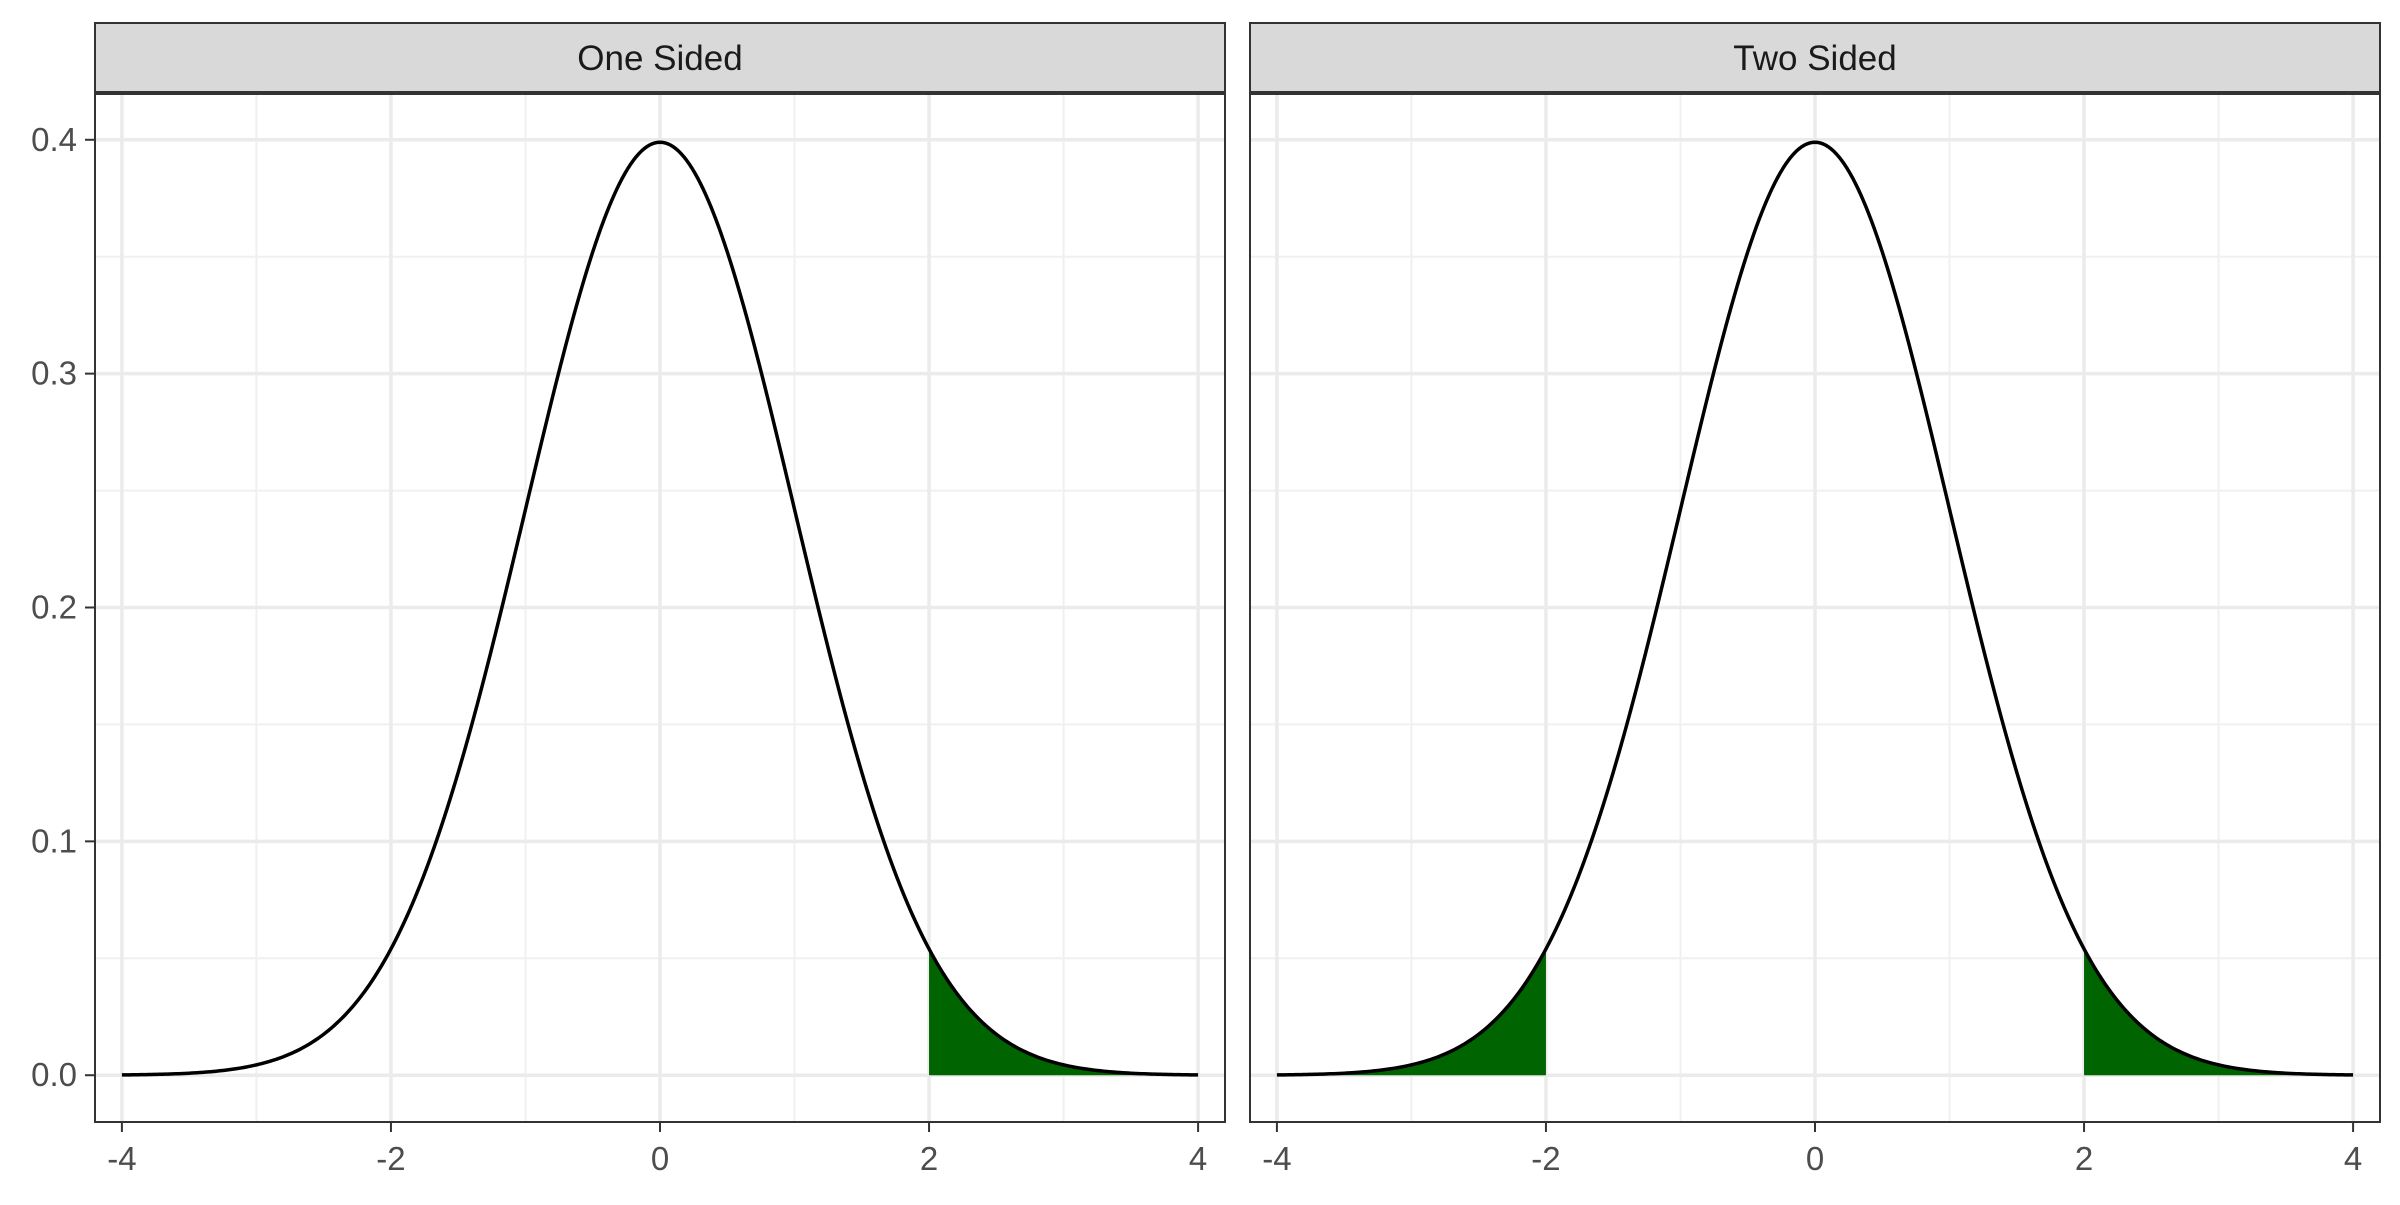  What do you see at coordinates (54, 1074) in the screenshot?
I see `y-tick-label: 0.0` at bounding box center [54, 1074].